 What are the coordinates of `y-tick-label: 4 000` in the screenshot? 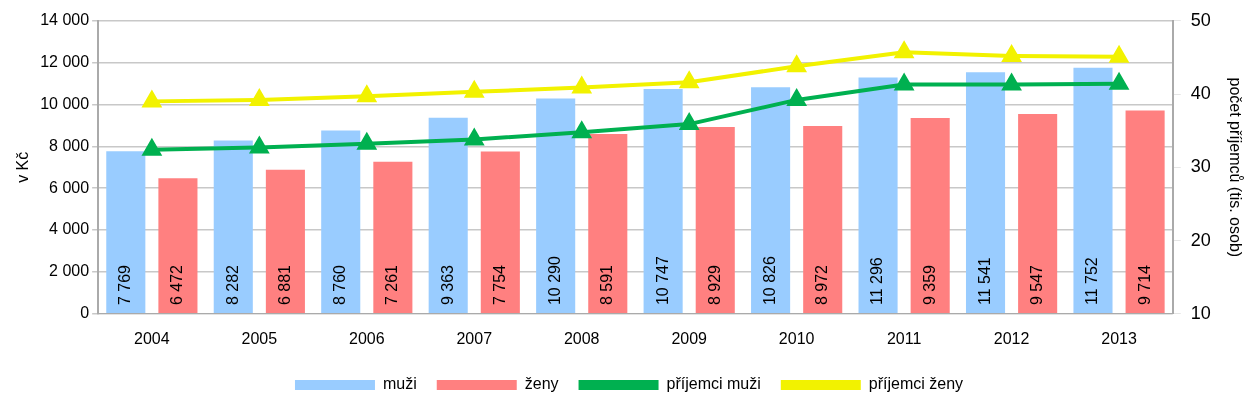 It's located at (69, 229).